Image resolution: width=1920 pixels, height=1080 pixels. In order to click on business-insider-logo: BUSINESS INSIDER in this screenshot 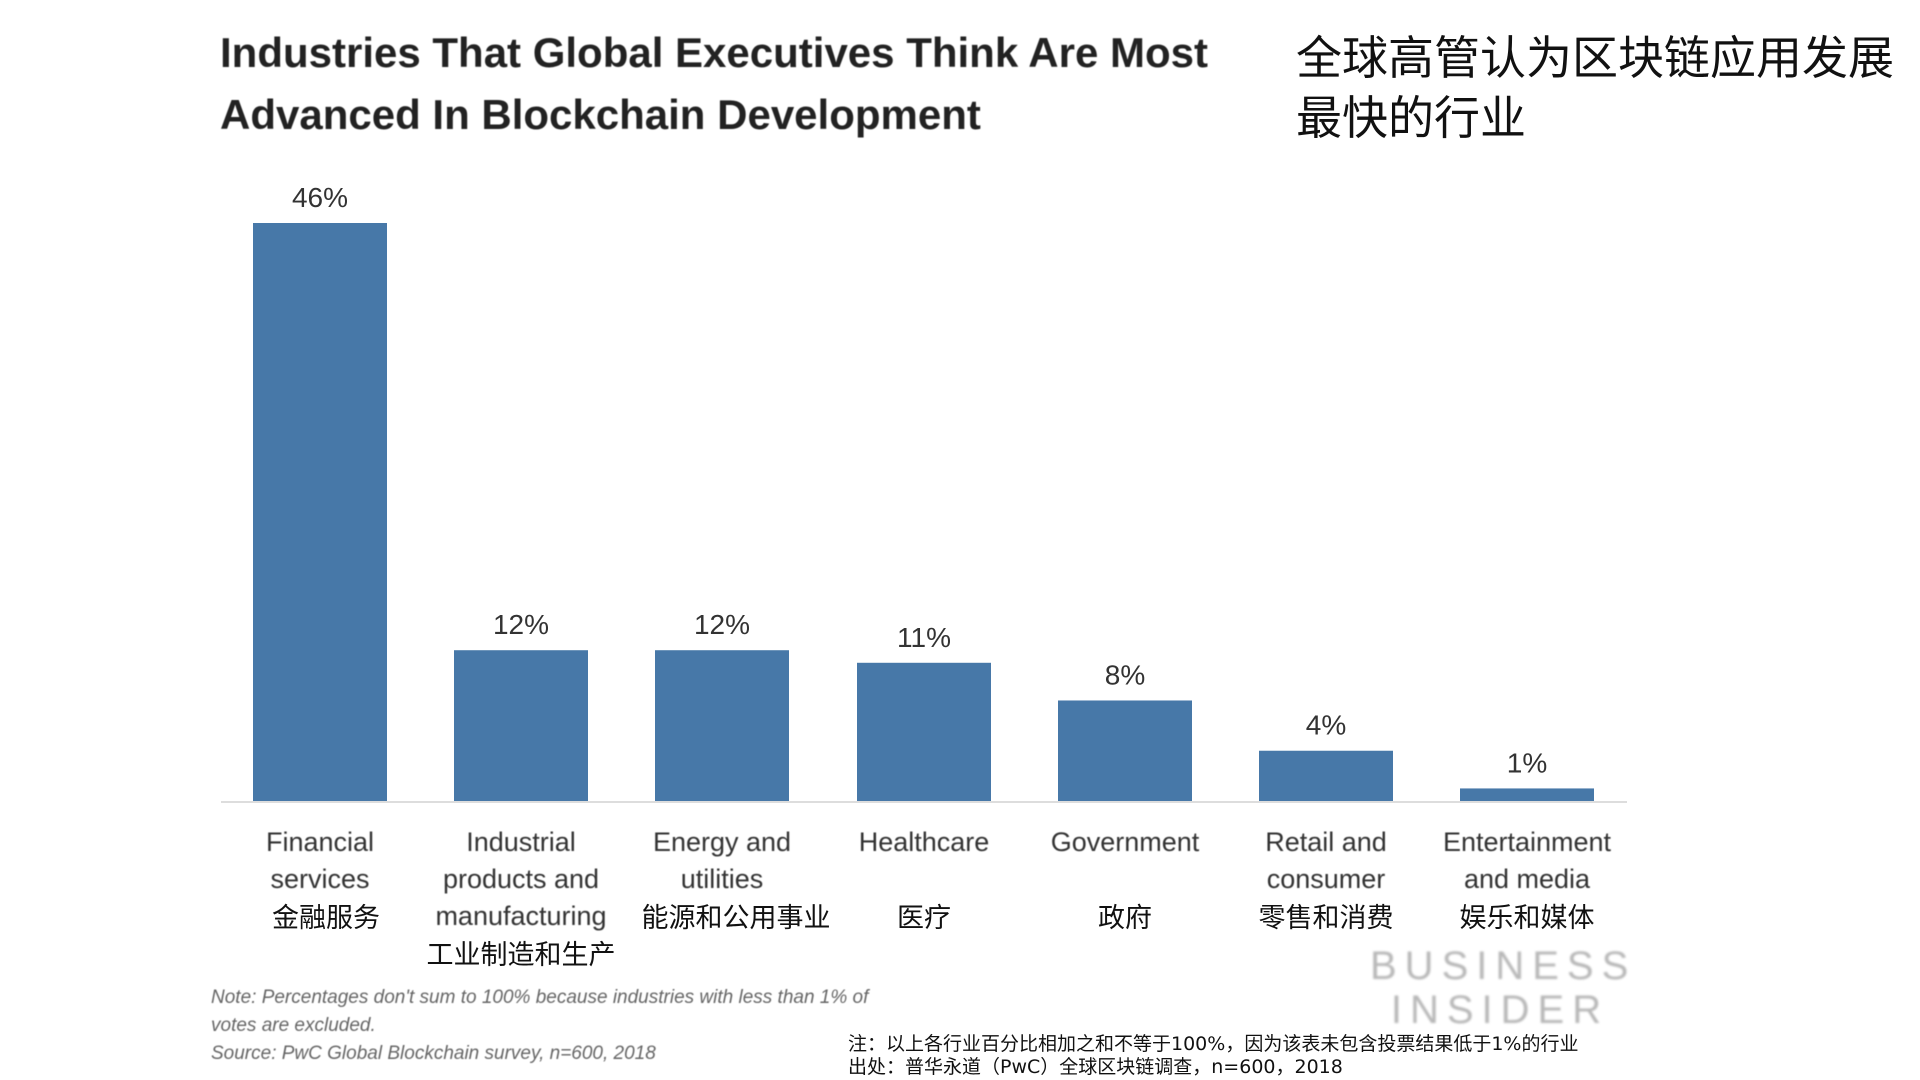, I will do `click(1500, 988)`.